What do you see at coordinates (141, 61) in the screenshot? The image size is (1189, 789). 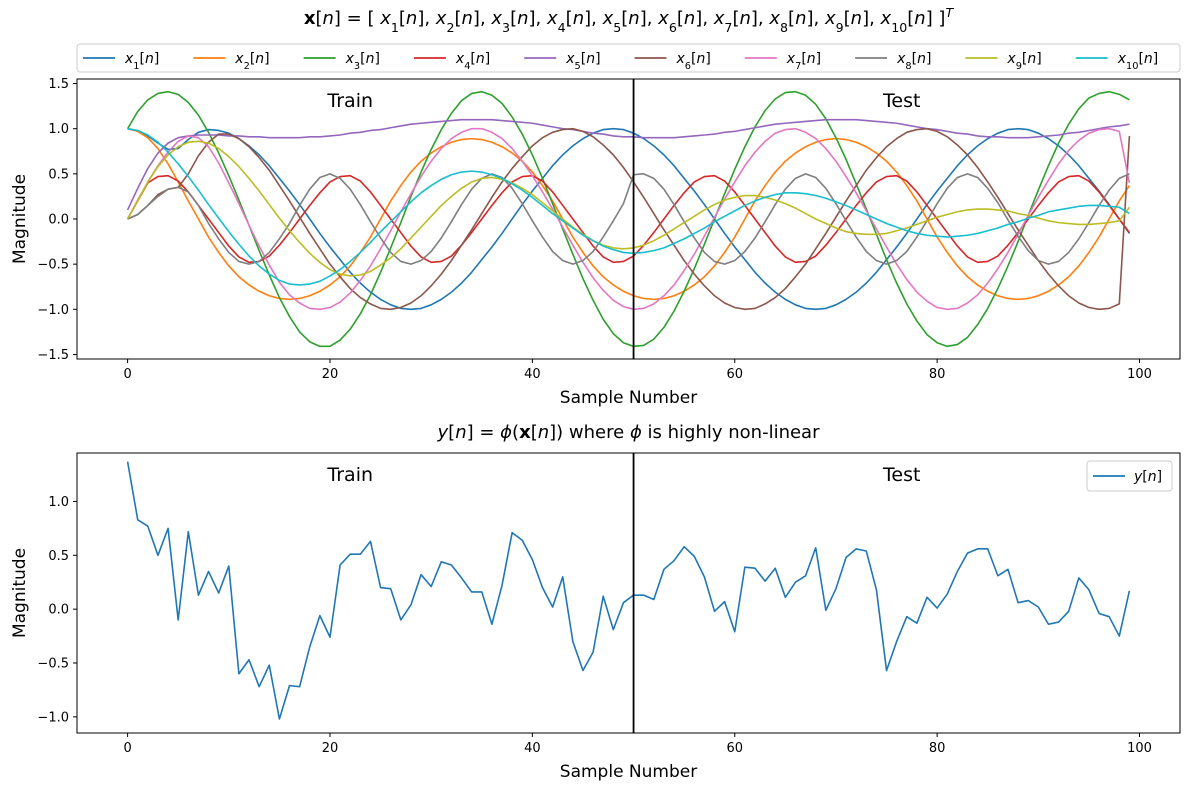 I see `legend-label: x1[n]` at bounding box center [141, 61].